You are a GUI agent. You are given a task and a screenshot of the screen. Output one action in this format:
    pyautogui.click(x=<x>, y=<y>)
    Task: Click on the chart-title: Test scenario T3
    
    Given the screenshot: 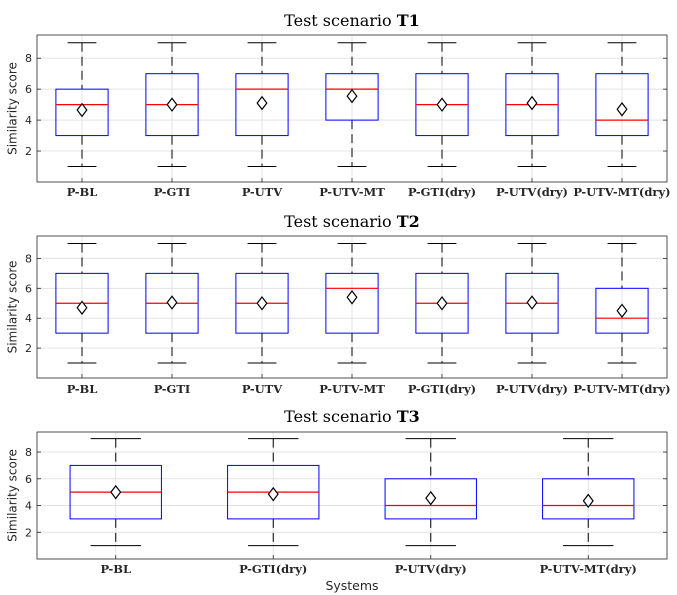 What is the action you would take?
    pyautogui.click(x=352, y=416)
    